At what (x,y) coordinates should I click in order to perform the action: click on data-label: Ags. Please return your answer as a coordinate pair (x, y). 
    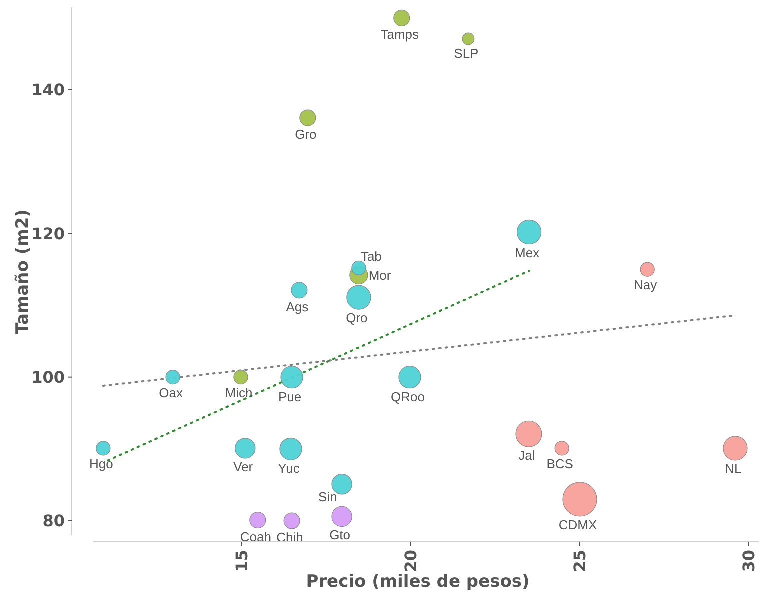
    Looking at the image, I should click on (298, 306).